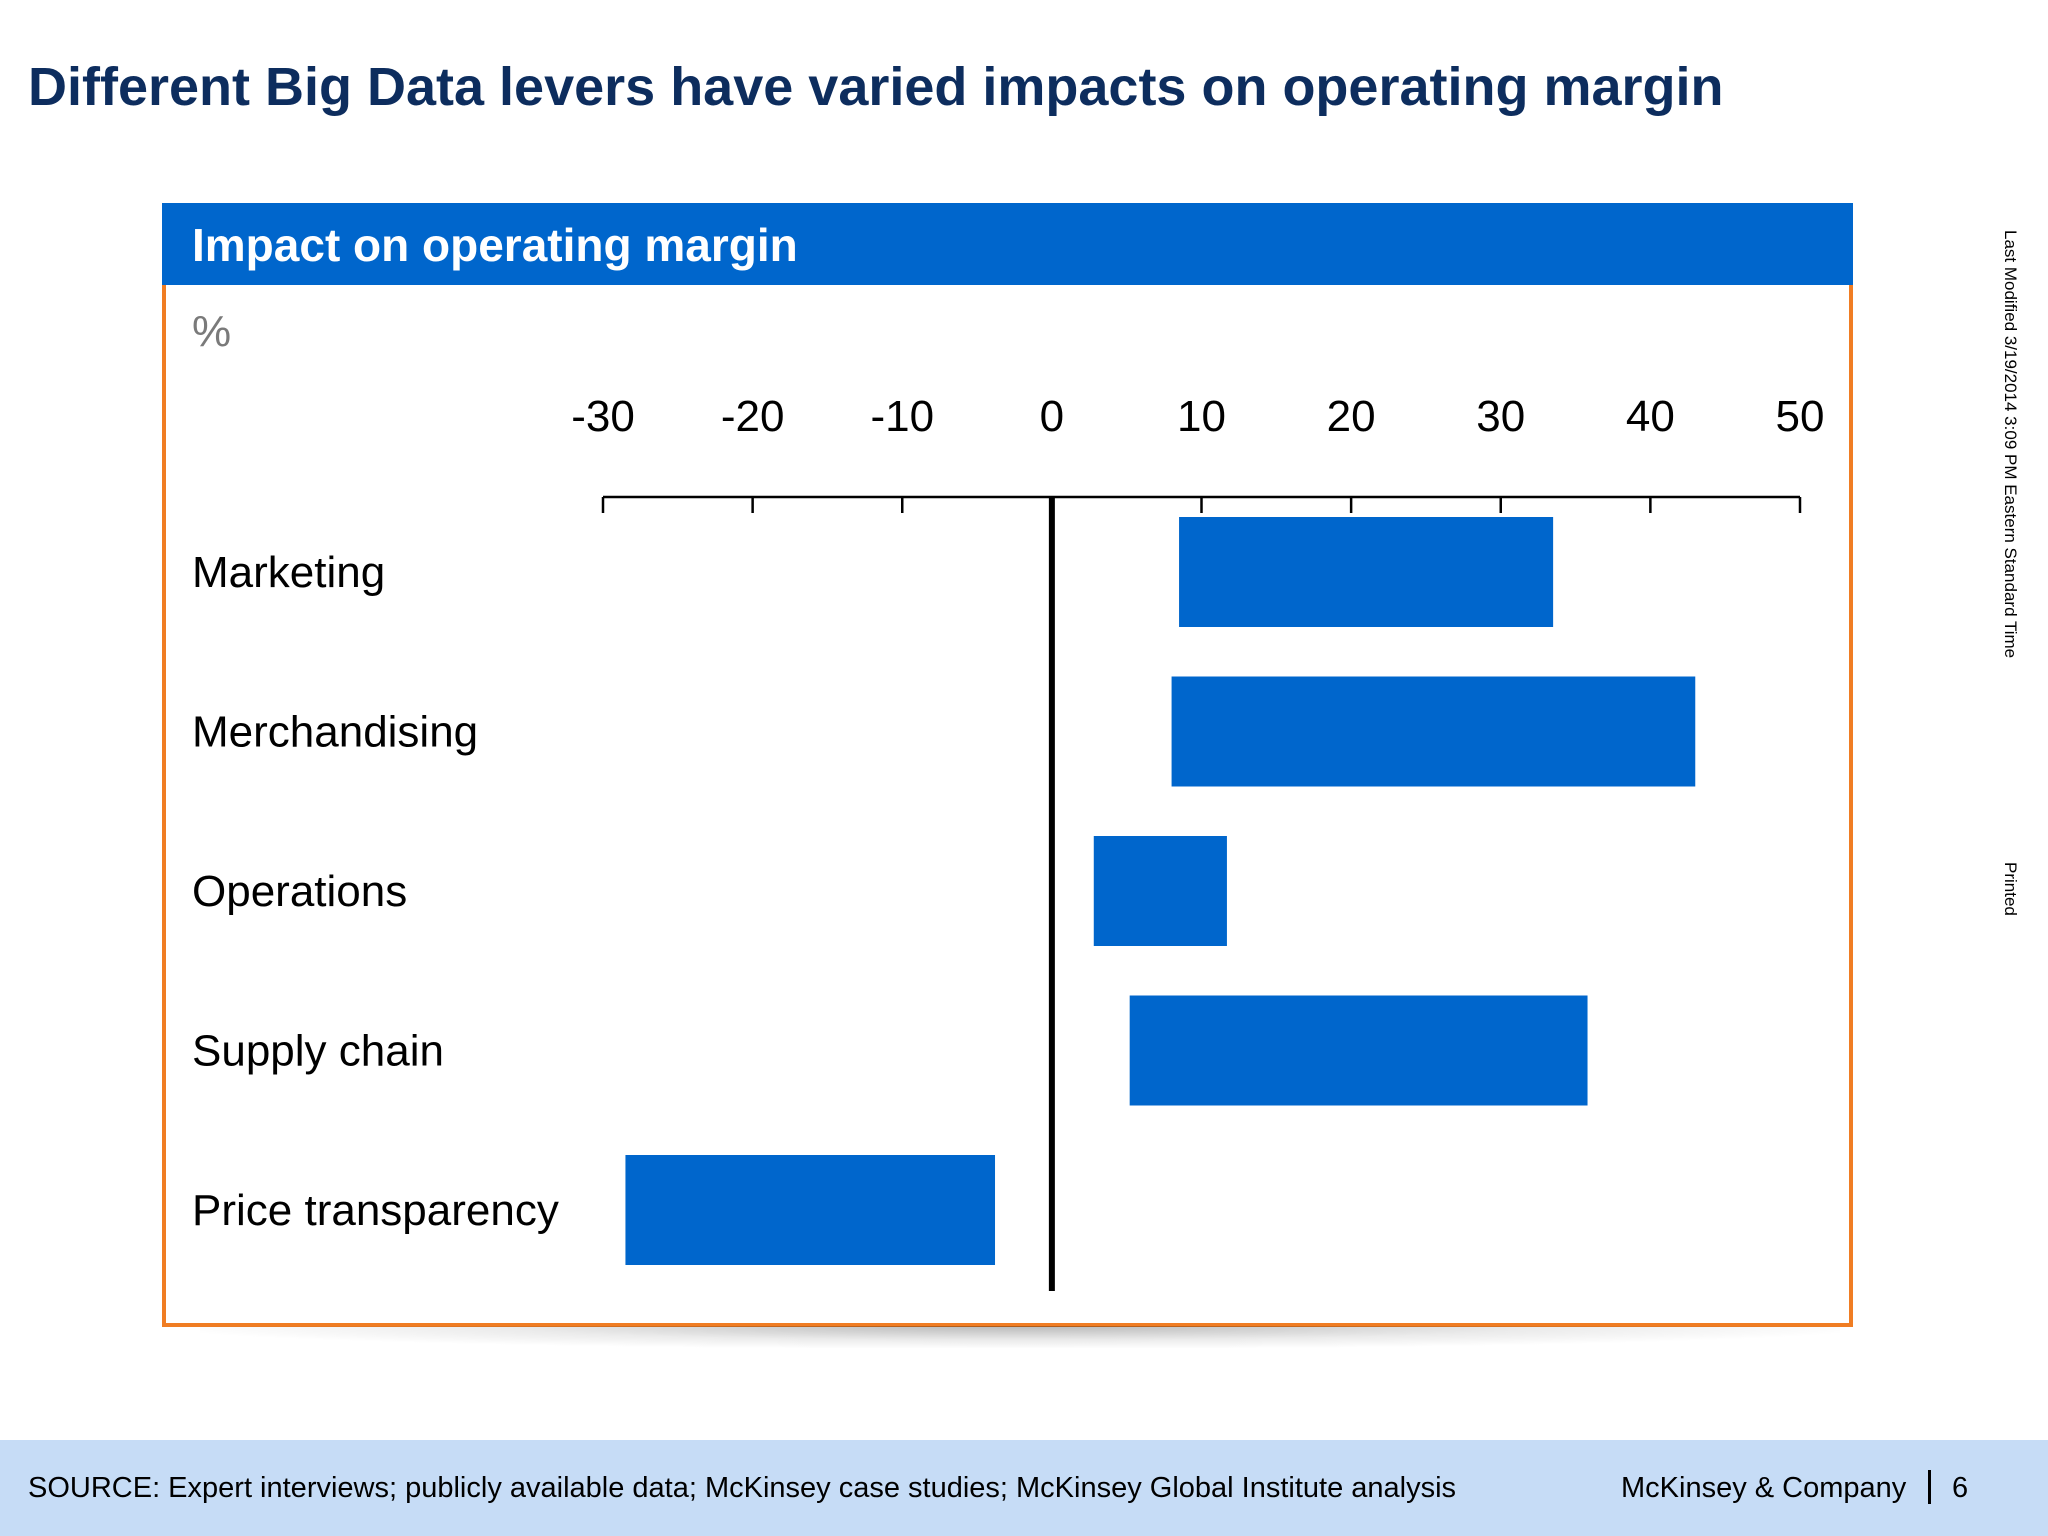  What do you see at coordinates (902, 416) in the screenshot?
I see `x-tick-label: -10` at bounding box center [902, 416].